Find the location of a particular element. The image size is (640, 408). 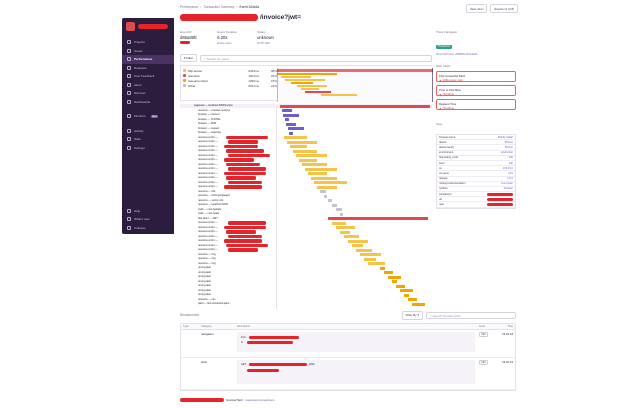

sidebar-item-issues: Issues is located at coordinates (148, 51).